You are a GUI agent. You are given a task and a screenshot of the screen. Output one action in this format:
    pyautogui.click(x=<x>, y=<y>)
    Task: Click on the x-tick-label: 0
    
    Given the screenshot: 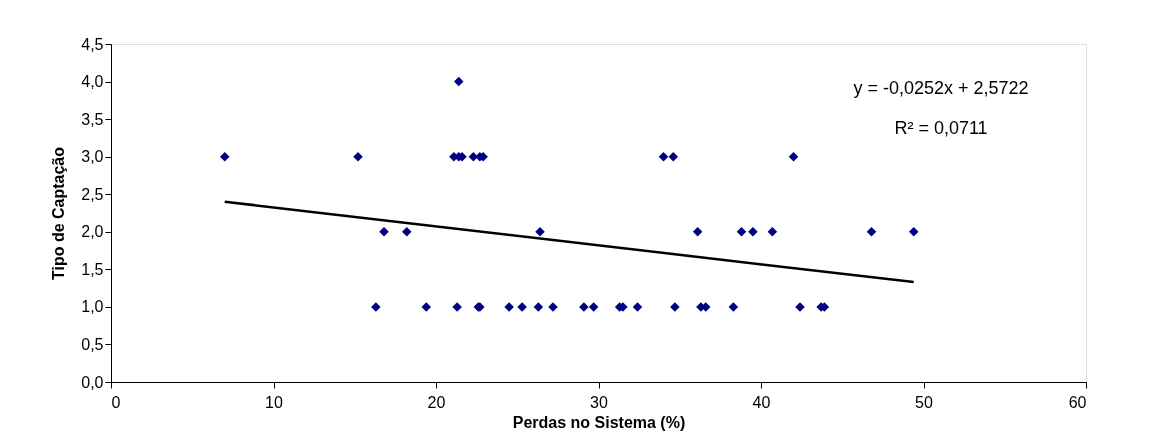 What is the action you would take?
    pyautogui.click(x=116, y=402)
    